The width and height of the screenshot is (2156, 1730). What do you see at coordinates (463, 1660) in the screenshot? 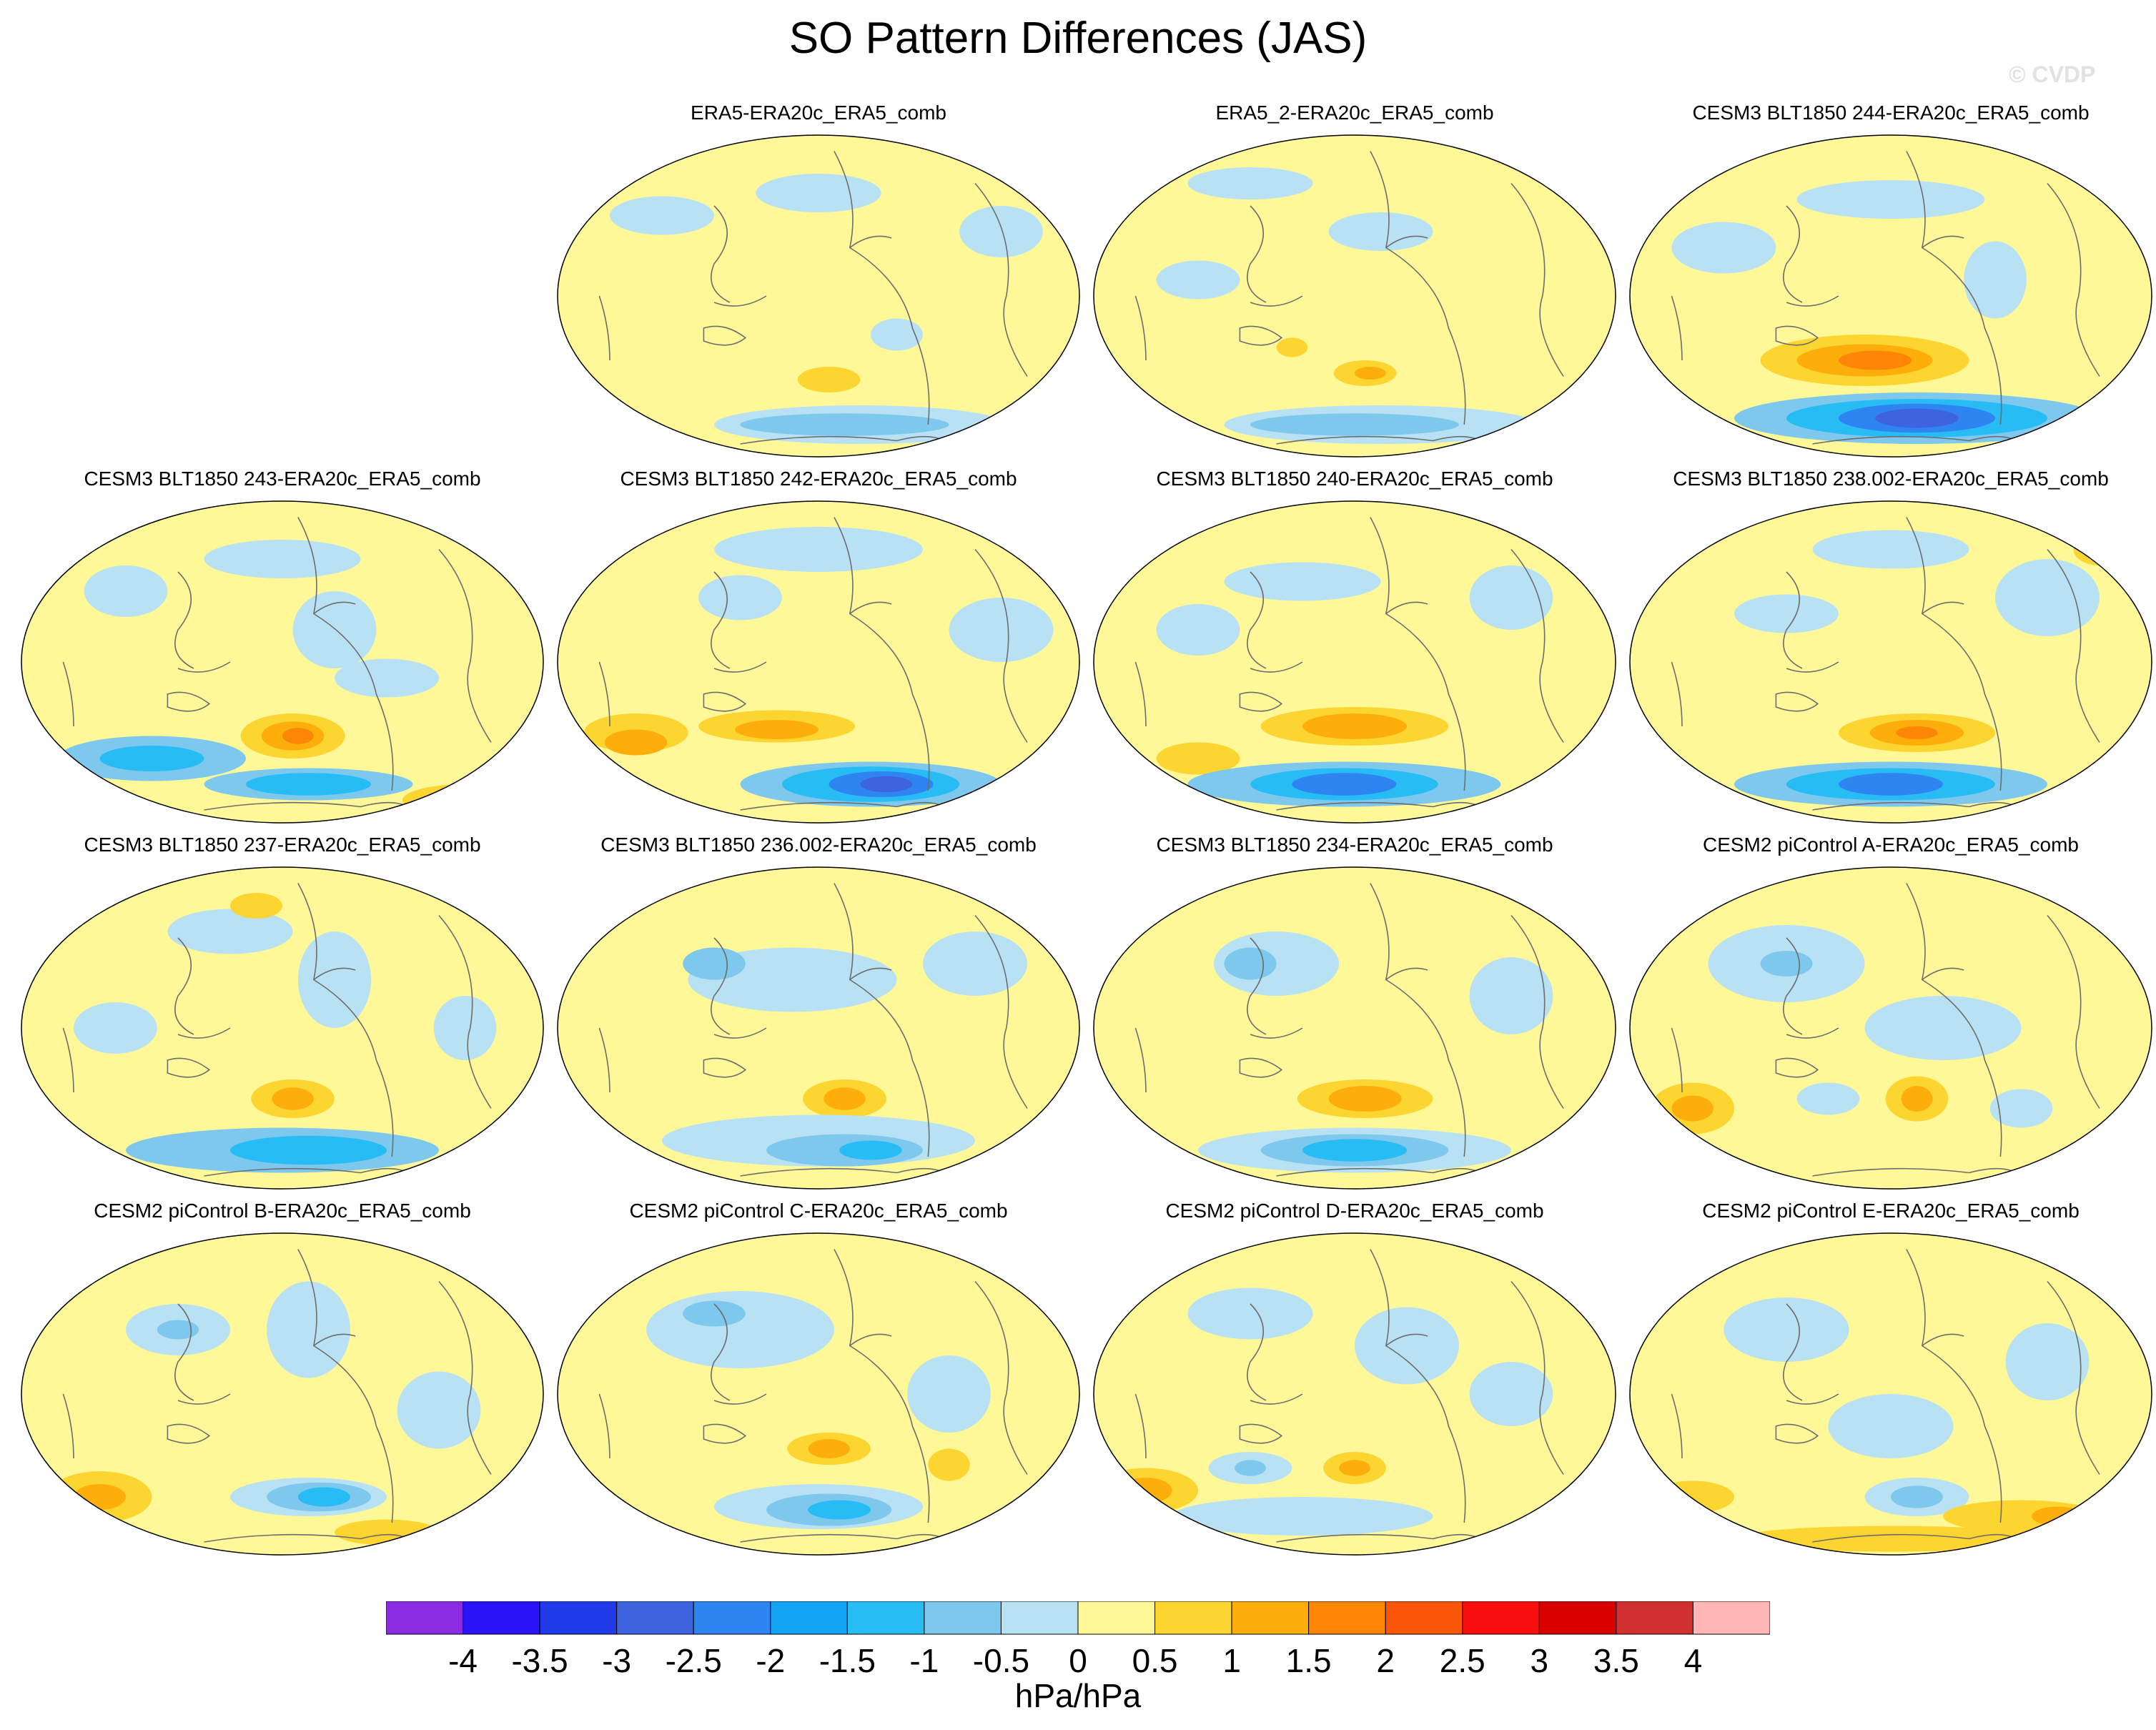
I see `colorbar-tick-label: -4` at bounding box center [463, 1660].